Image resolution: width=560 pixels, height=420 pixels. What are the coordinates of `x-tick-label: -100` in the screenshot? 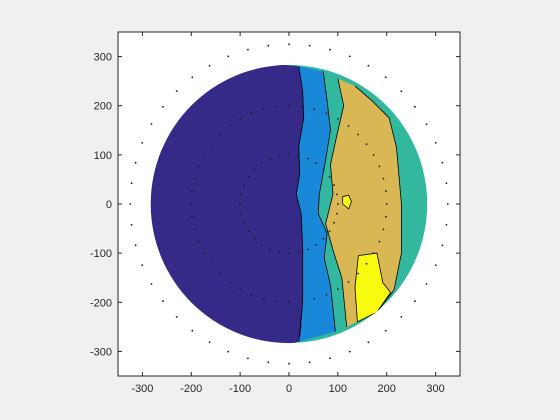 It's located at (240, 389).